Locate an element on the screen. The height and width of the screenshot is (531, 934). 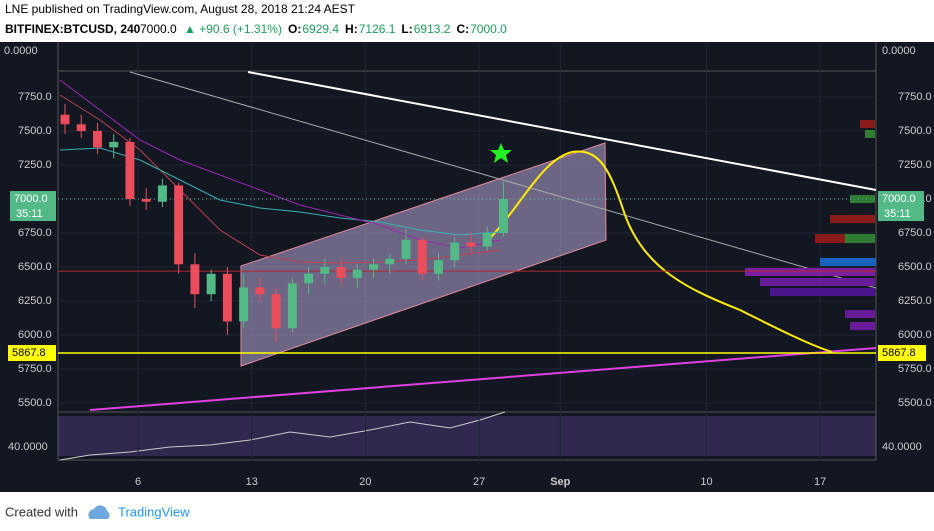
x-tick-label: 13 is located at coordinates (252, 482).